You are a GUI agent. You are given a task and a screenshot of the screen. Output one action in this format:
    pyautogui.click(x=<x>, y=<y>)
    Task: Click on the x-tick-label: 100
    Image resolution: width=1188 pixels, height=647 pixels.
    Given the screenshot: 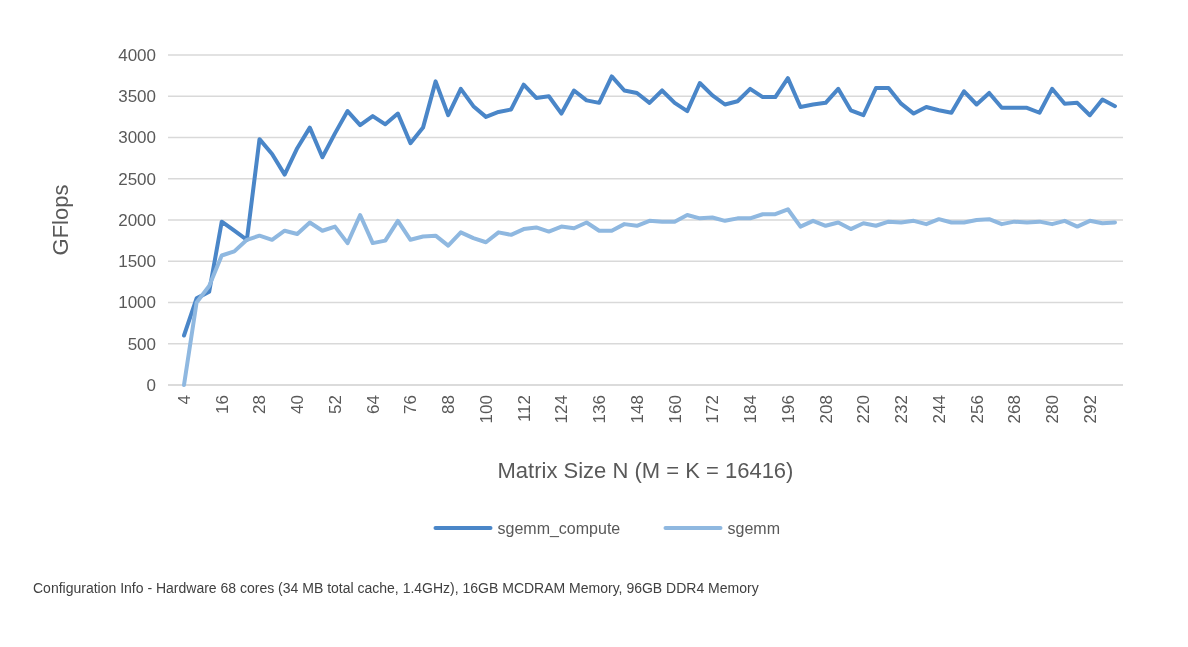 What is the action you would take?
    pyautogui.click(x=486, y=409)
    